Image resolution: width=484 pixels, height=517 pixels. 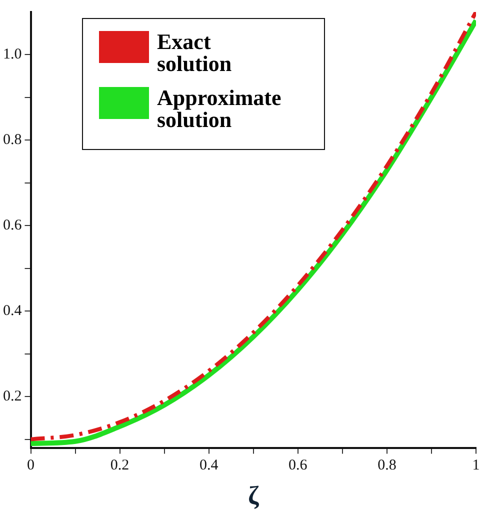 I want to click on legend-label: Exact solution, so click(x=195, y=52).